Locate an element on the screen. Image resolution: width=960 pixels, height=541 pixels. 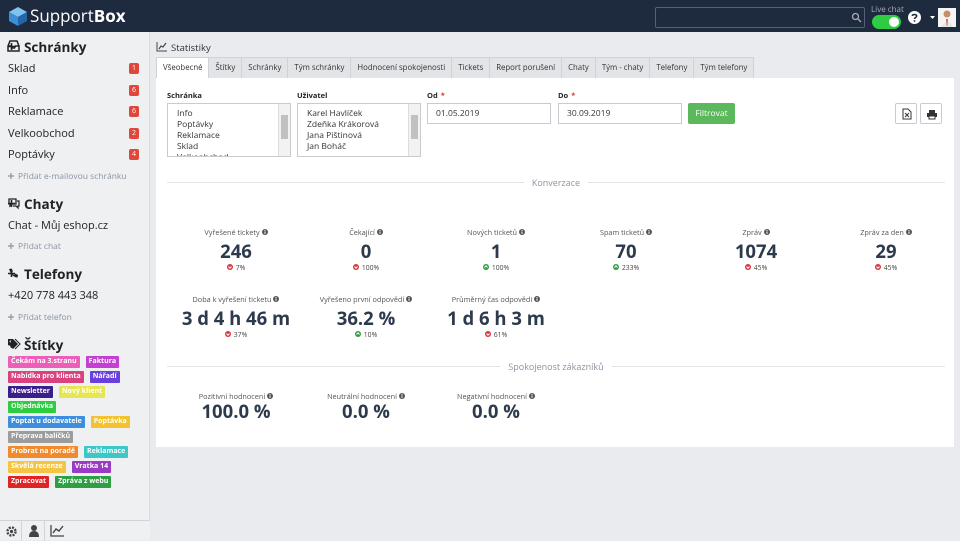
tag: Probrat na poradě is located at coordinates (43, 451).